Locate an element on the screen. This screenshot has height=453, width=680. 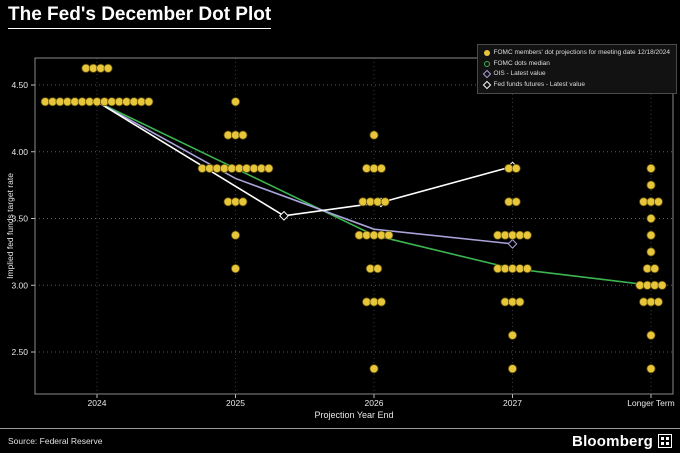
legend-label: FOMC dots median is located at coordinates (521, 63).